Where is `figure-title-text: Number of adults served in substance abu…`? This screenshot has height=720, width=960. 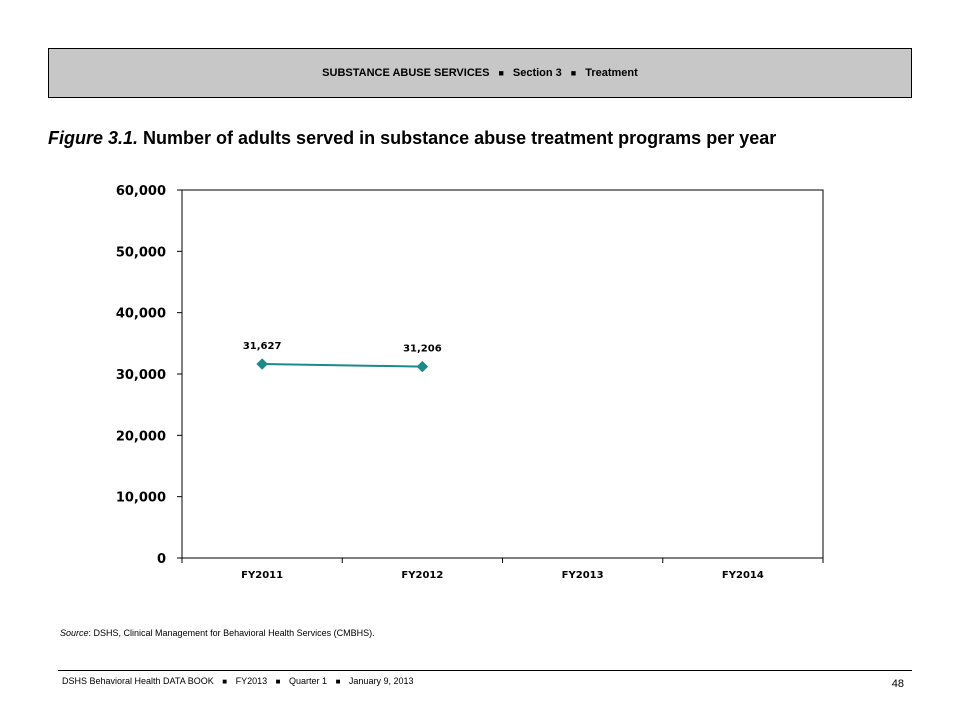 figure-title-text: Number of adults served in substance abu… is located at coordinates (460, 138).